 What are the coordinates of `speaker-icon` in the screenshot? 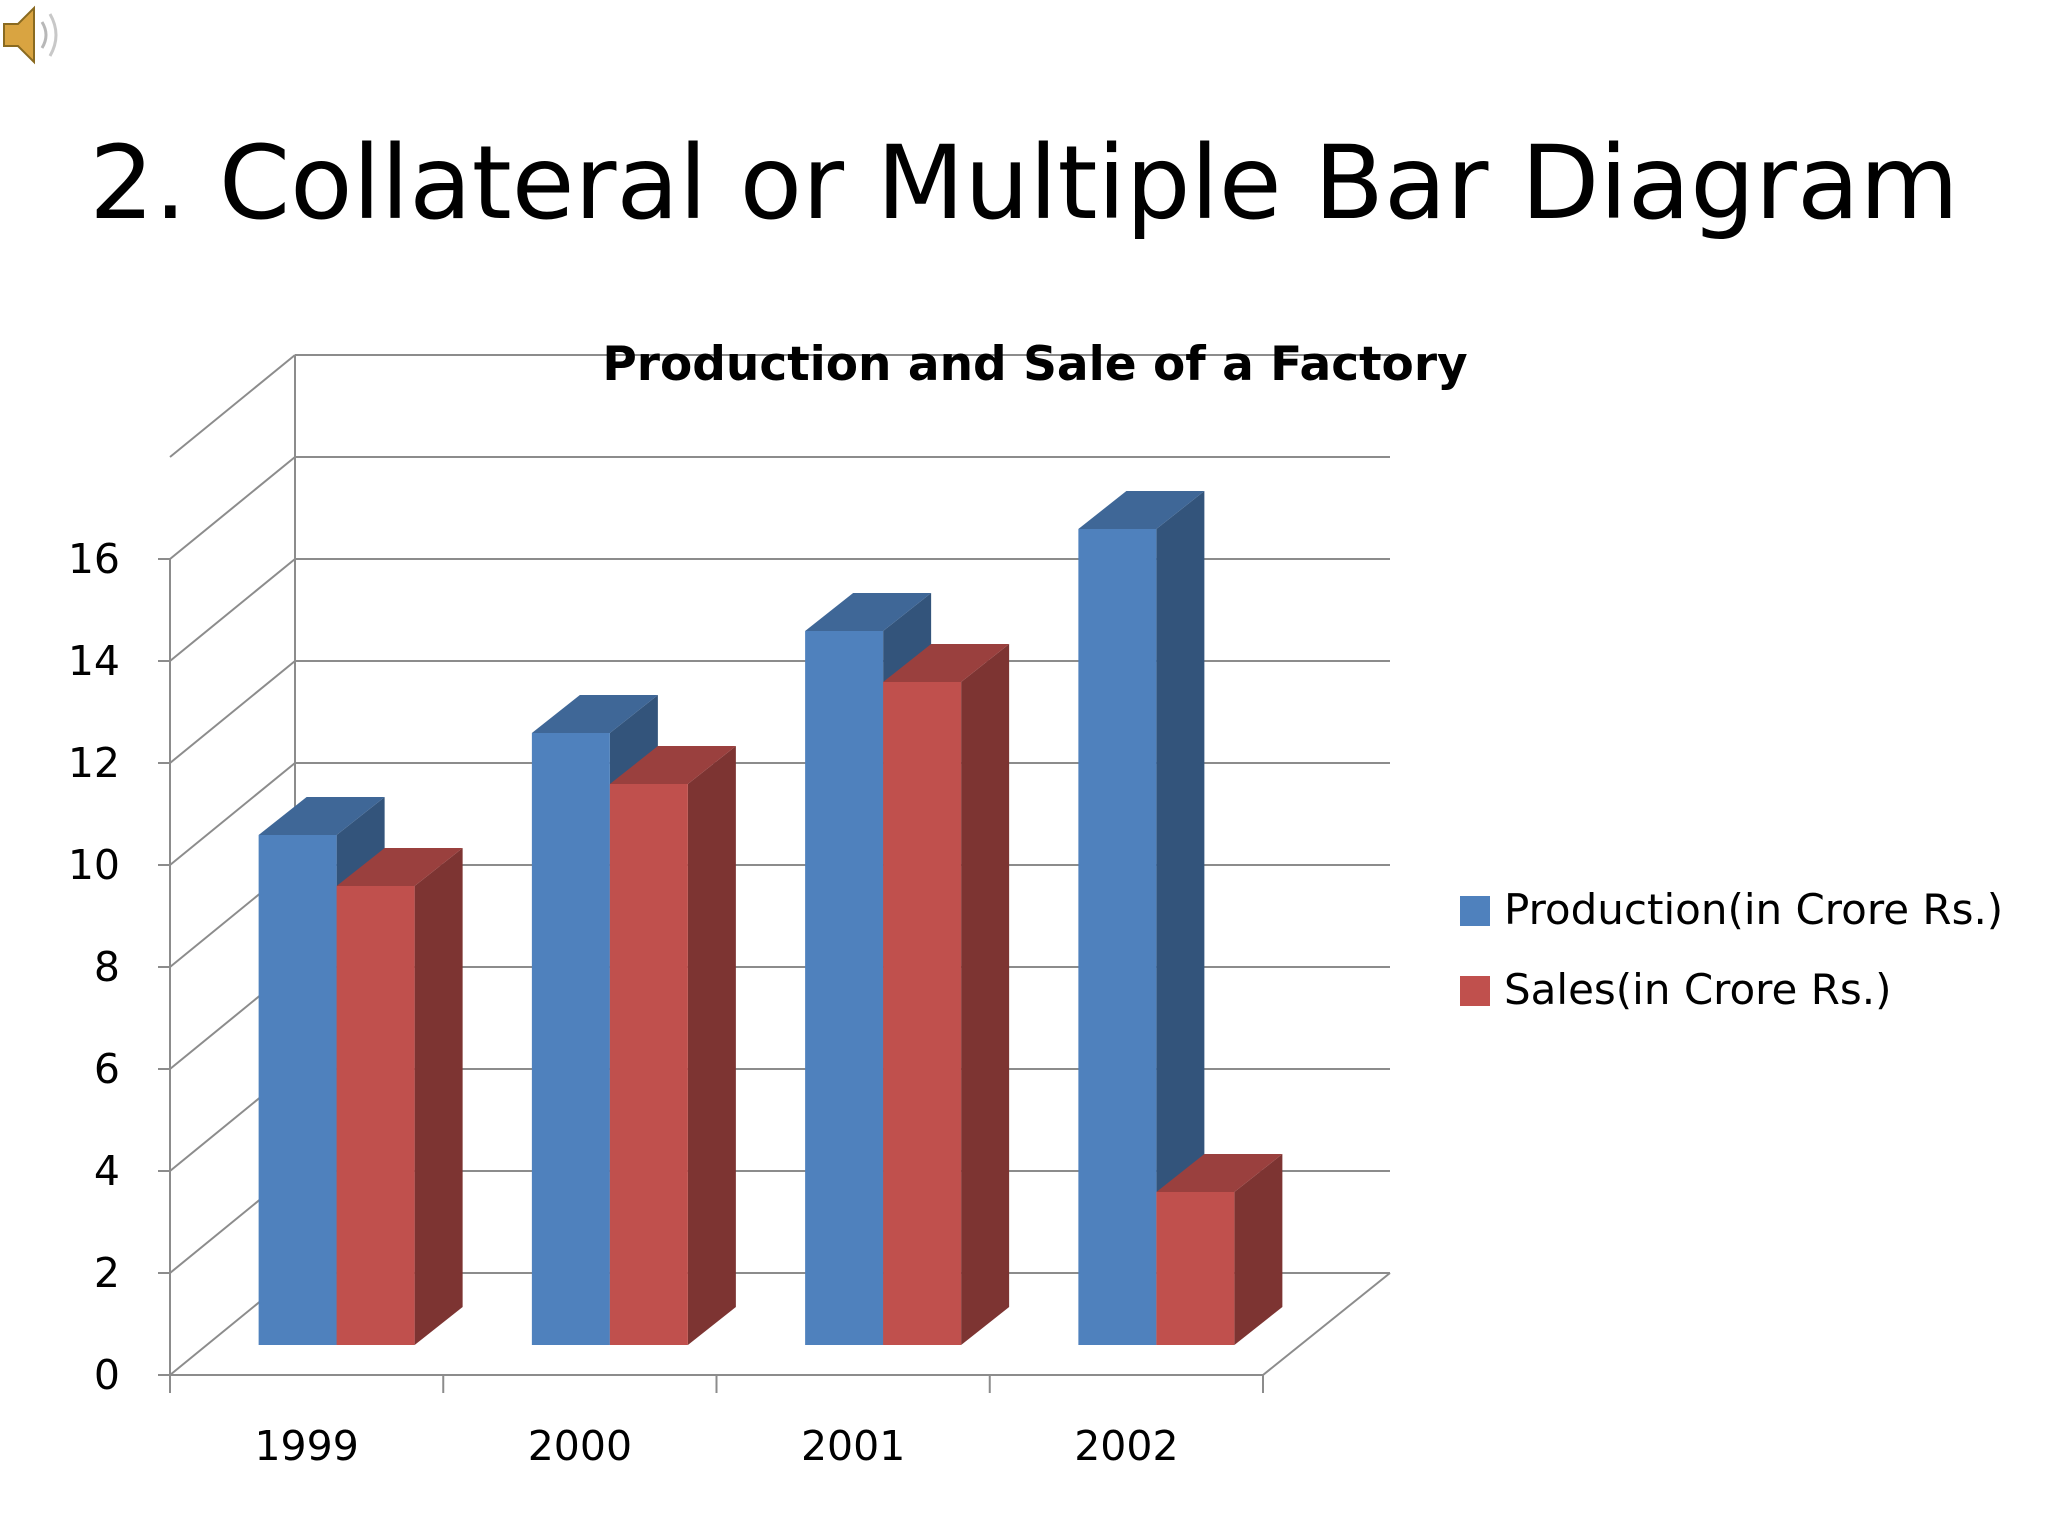 It's located at (35, 35).